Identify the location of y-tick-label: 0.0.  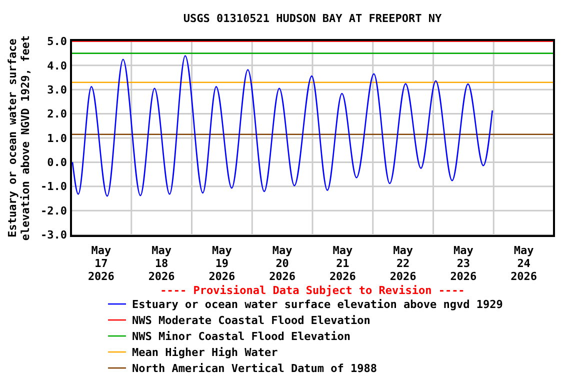
(57, 163).